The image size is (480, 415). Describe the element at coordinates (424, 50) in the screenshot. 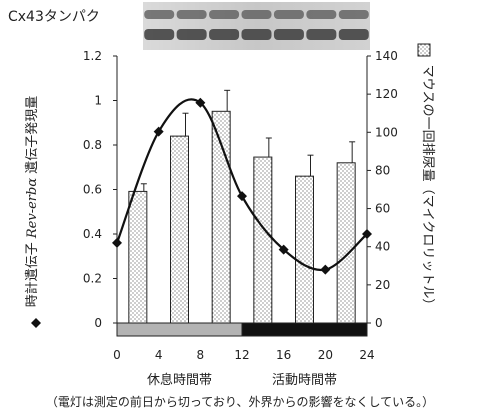

I see `legend-dotted-square-icon` at that location.